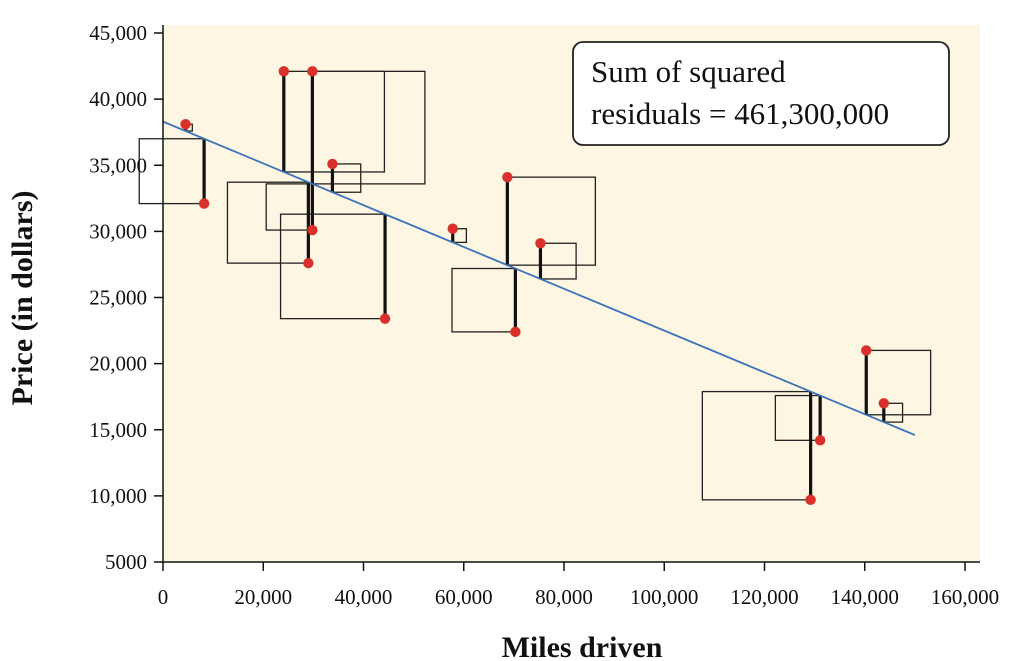 This screenshot has width=1033, height=661. Describe the element at coordinates (764, 597) in the screenshot. I see `x-tick-label: 120,000` at that location.